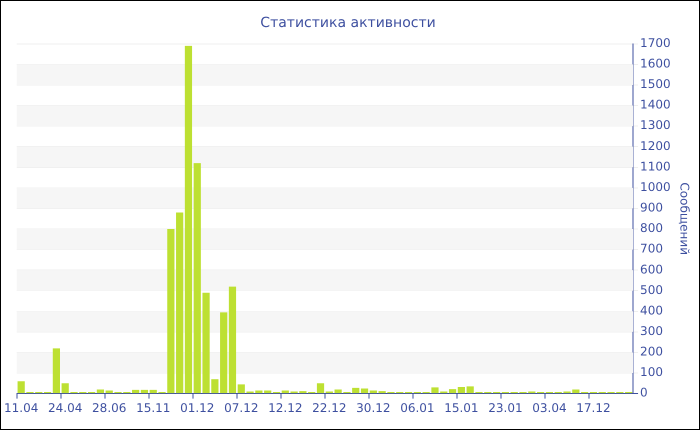 The image size is (700, 430). I want to click on x-tick-label: 30.12, so click(373, 407).